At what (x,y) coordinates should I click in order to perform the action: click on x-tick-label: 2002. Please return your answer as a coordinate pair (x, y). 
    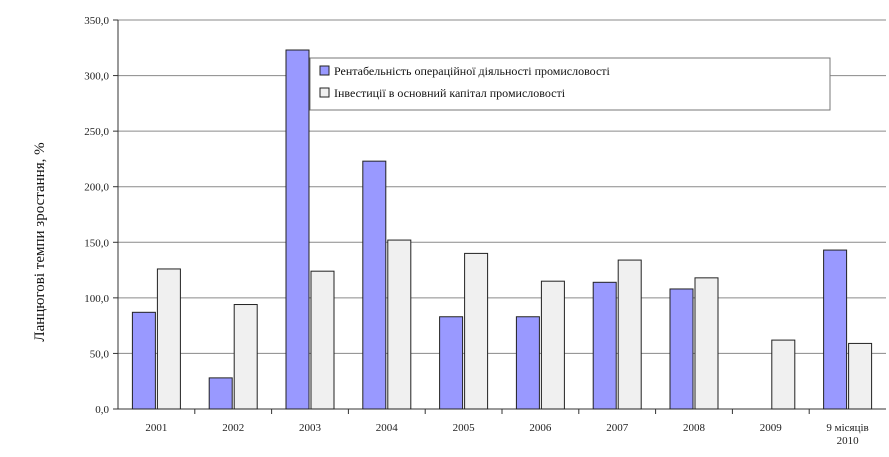
    Looking at the image, I should click on (233, 428).